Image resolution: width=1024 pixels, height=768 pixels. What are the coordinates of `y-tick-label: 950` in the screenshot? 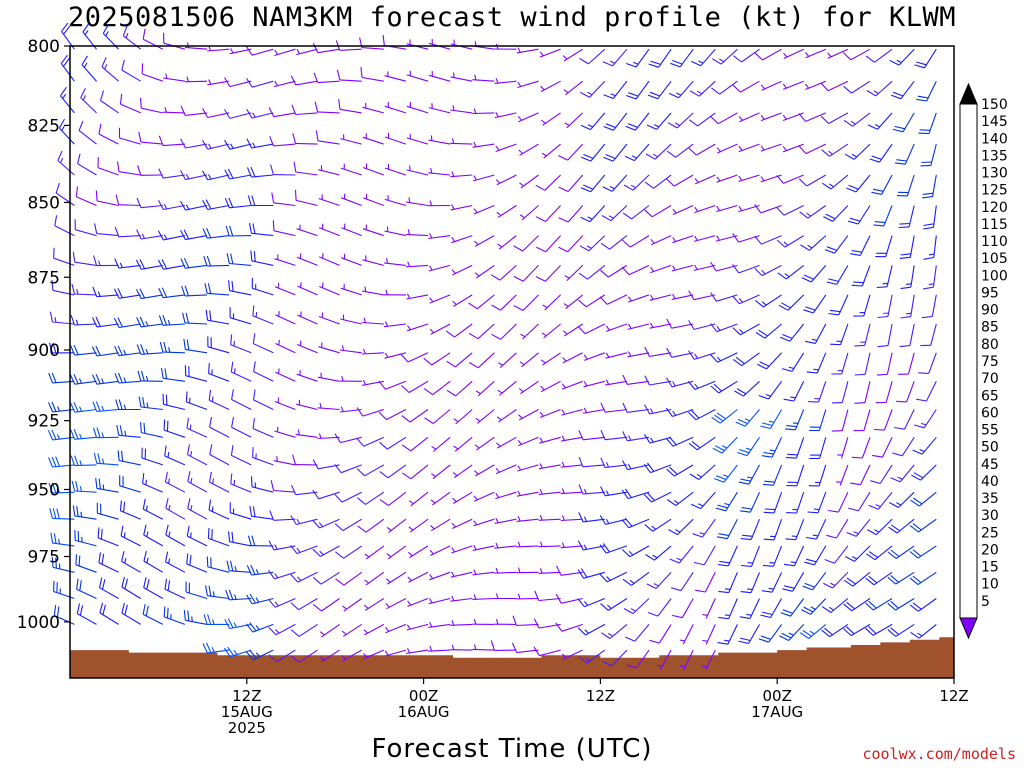 It's located at (44, 490).